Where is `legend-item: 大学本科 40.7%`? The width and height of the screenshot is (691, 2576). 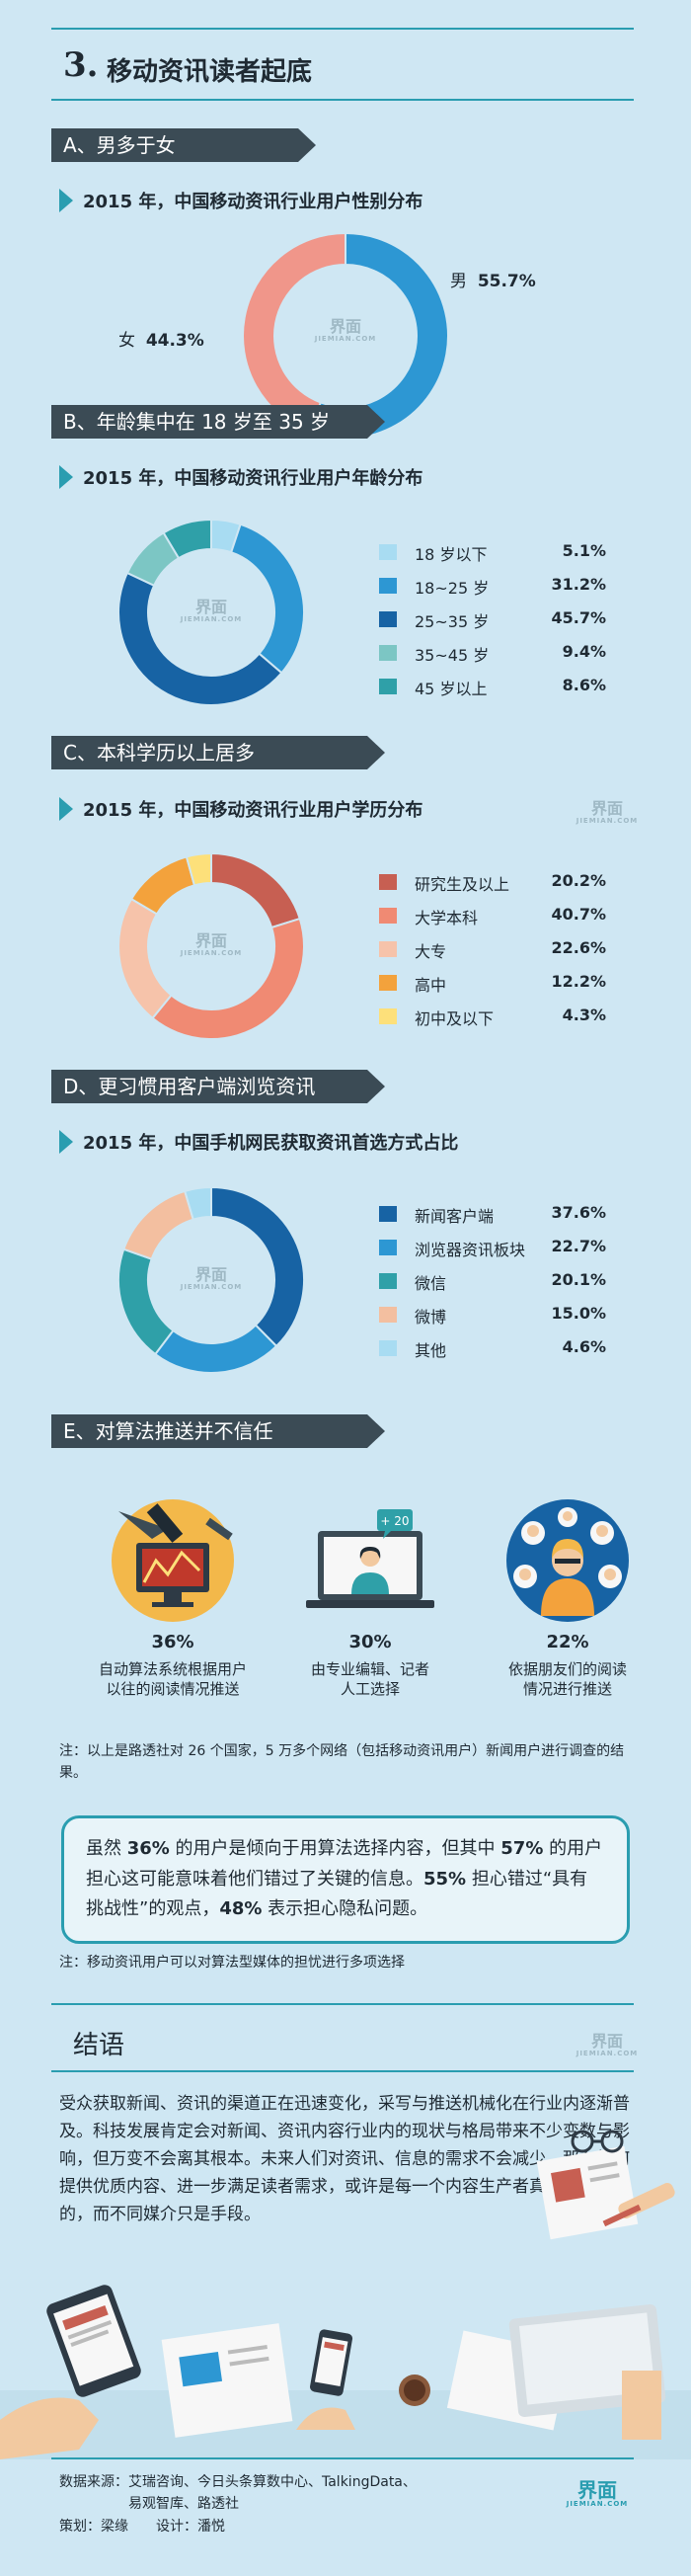
legend-item: 大学本科 40.7% is located at coordinates (492, 915).